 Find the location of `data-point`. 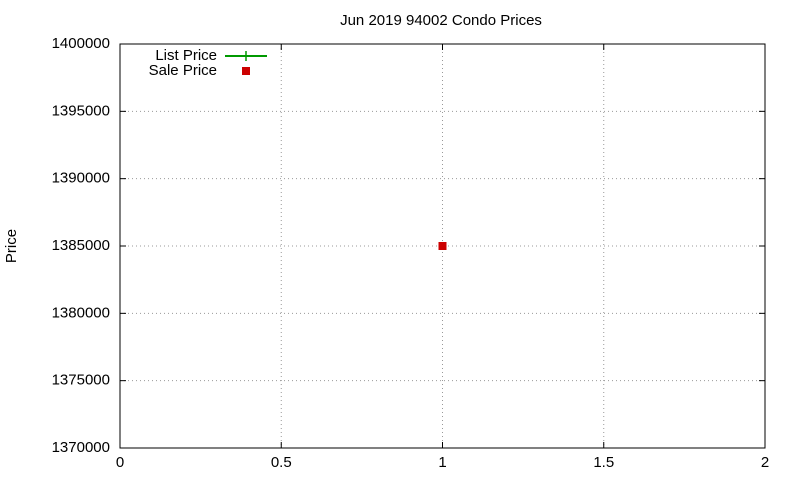

data-point is located at coordinates (442, 246).